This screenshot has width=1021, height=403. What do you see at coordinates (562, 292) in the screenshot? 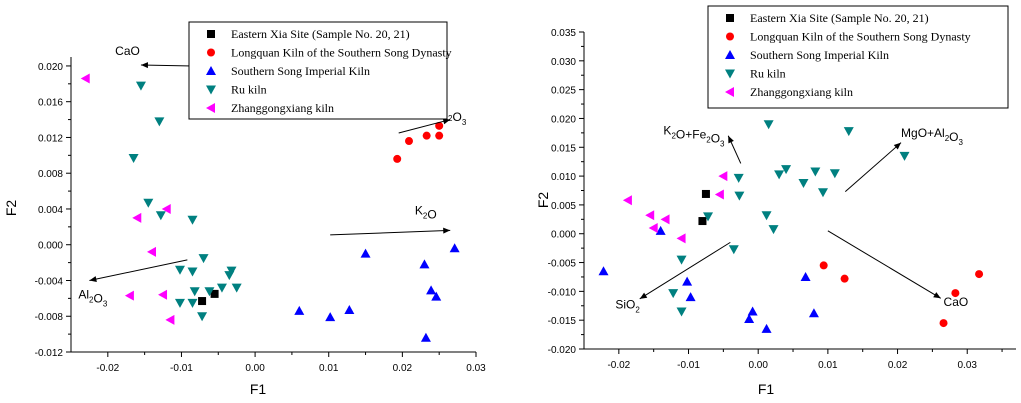
I see `y-tick-label: -0.010` at bounding box center [562, 292].